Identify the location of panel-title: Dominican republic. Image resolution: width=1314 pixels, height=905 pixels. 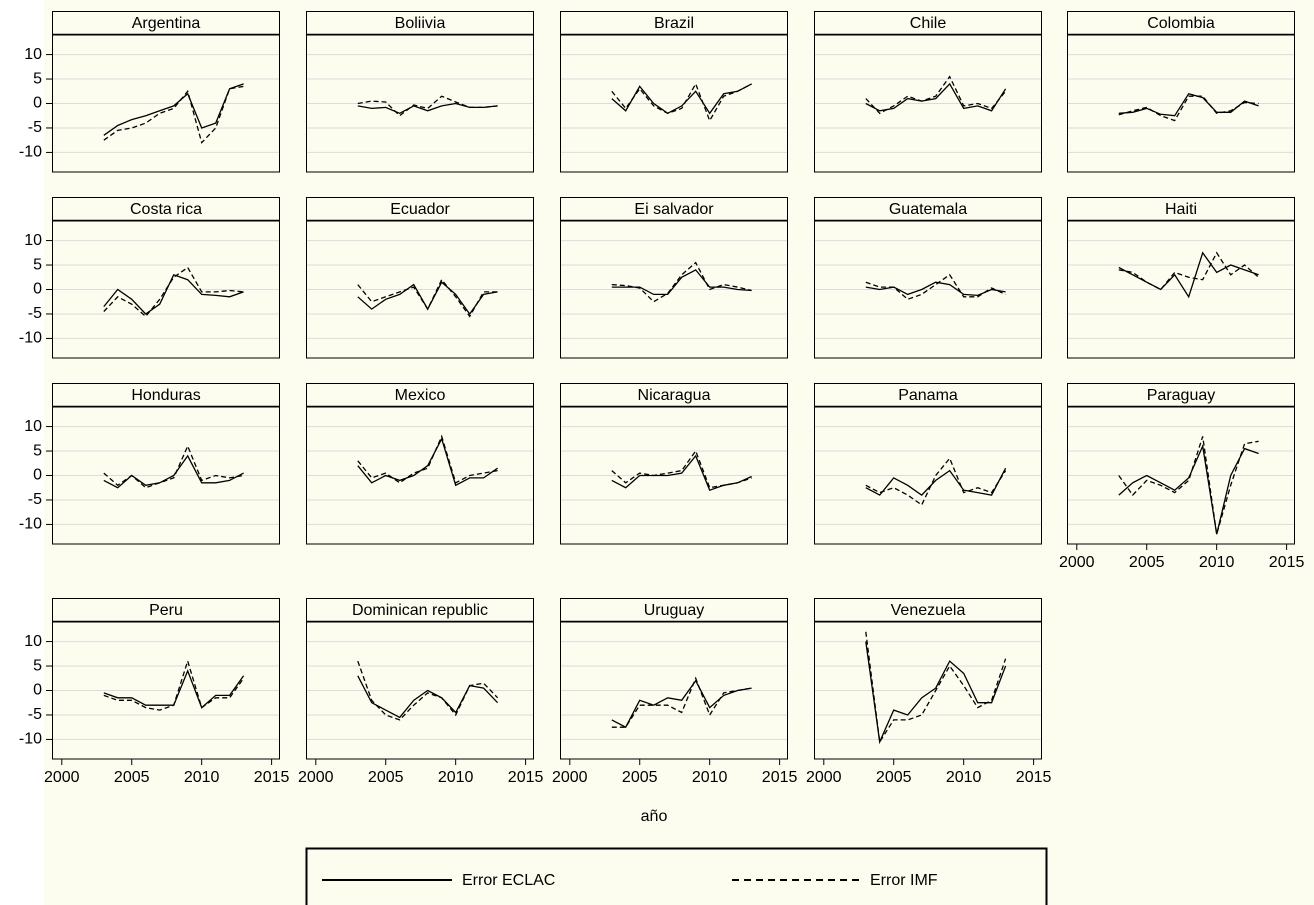
(420, 610).